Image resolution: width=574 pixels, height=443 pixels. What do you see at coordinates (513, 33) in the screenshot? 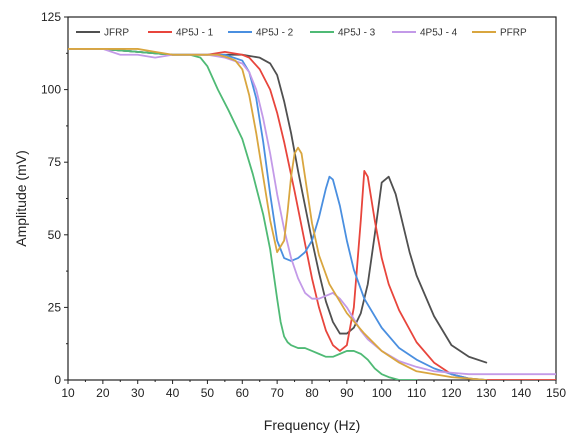
I see `legend-label-6: PFRP` at bounding box center [513, 33].